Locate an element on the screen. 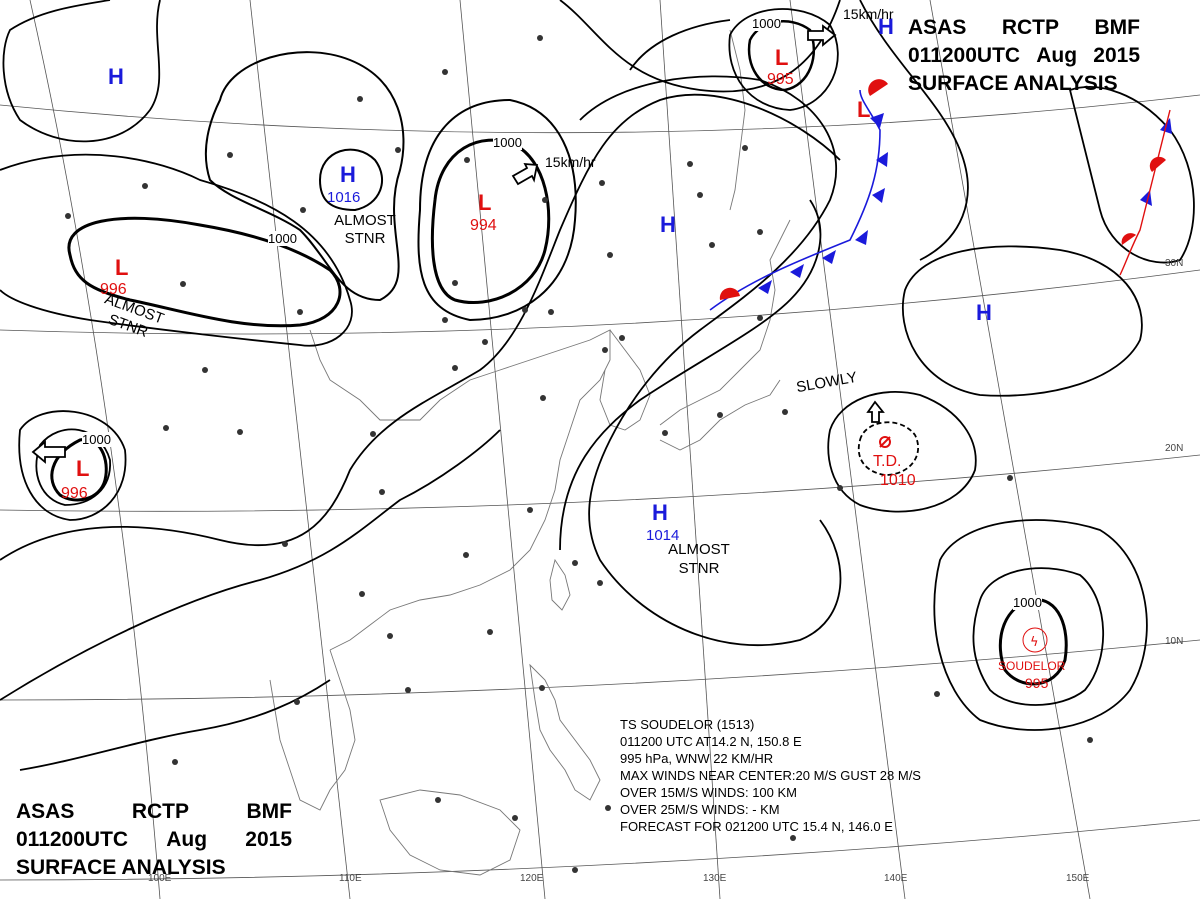 Image resolution: width=1200 pixels, height=899 pixels. low-center-994: L is located at coordinates (485, 202).